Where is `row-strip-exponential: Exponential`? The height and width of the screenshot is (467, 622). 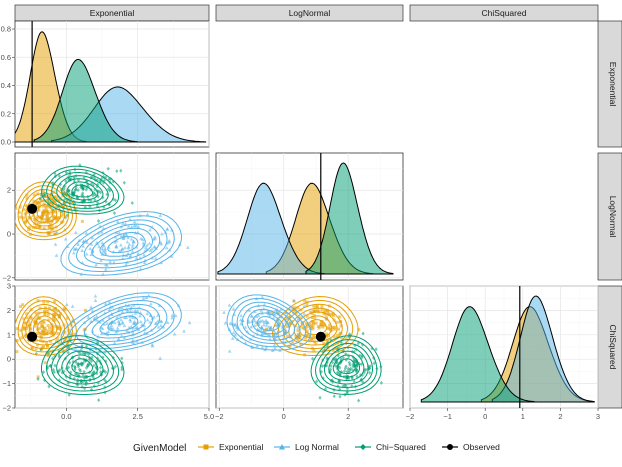 row-strip-exponential: Exponential is located at coordinates (609, 84).